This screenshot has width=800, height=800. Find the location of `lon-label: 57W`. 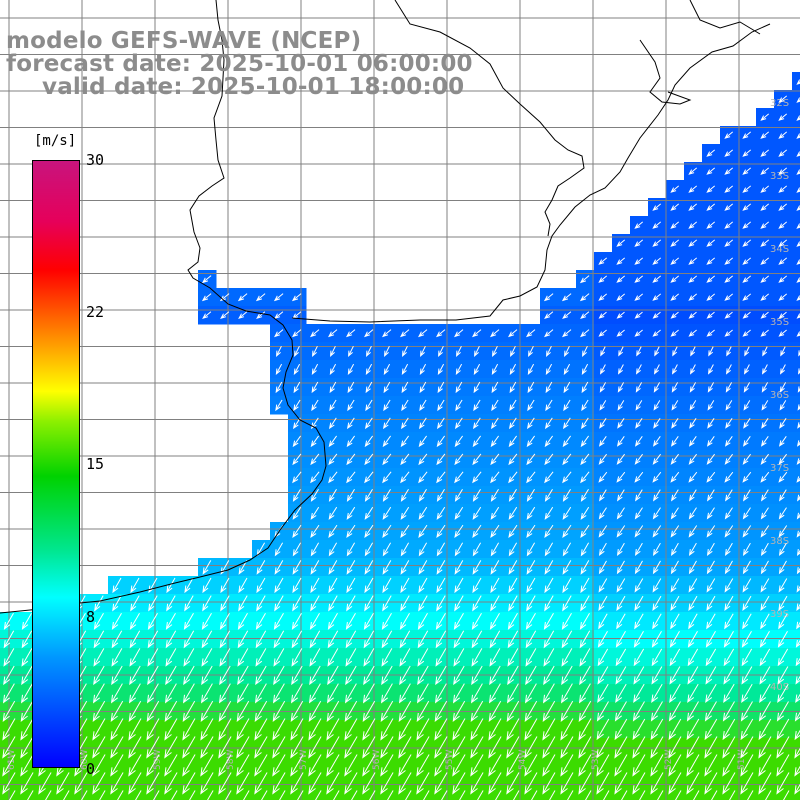

lon-label: 57W is located at coordinates (304, 760).